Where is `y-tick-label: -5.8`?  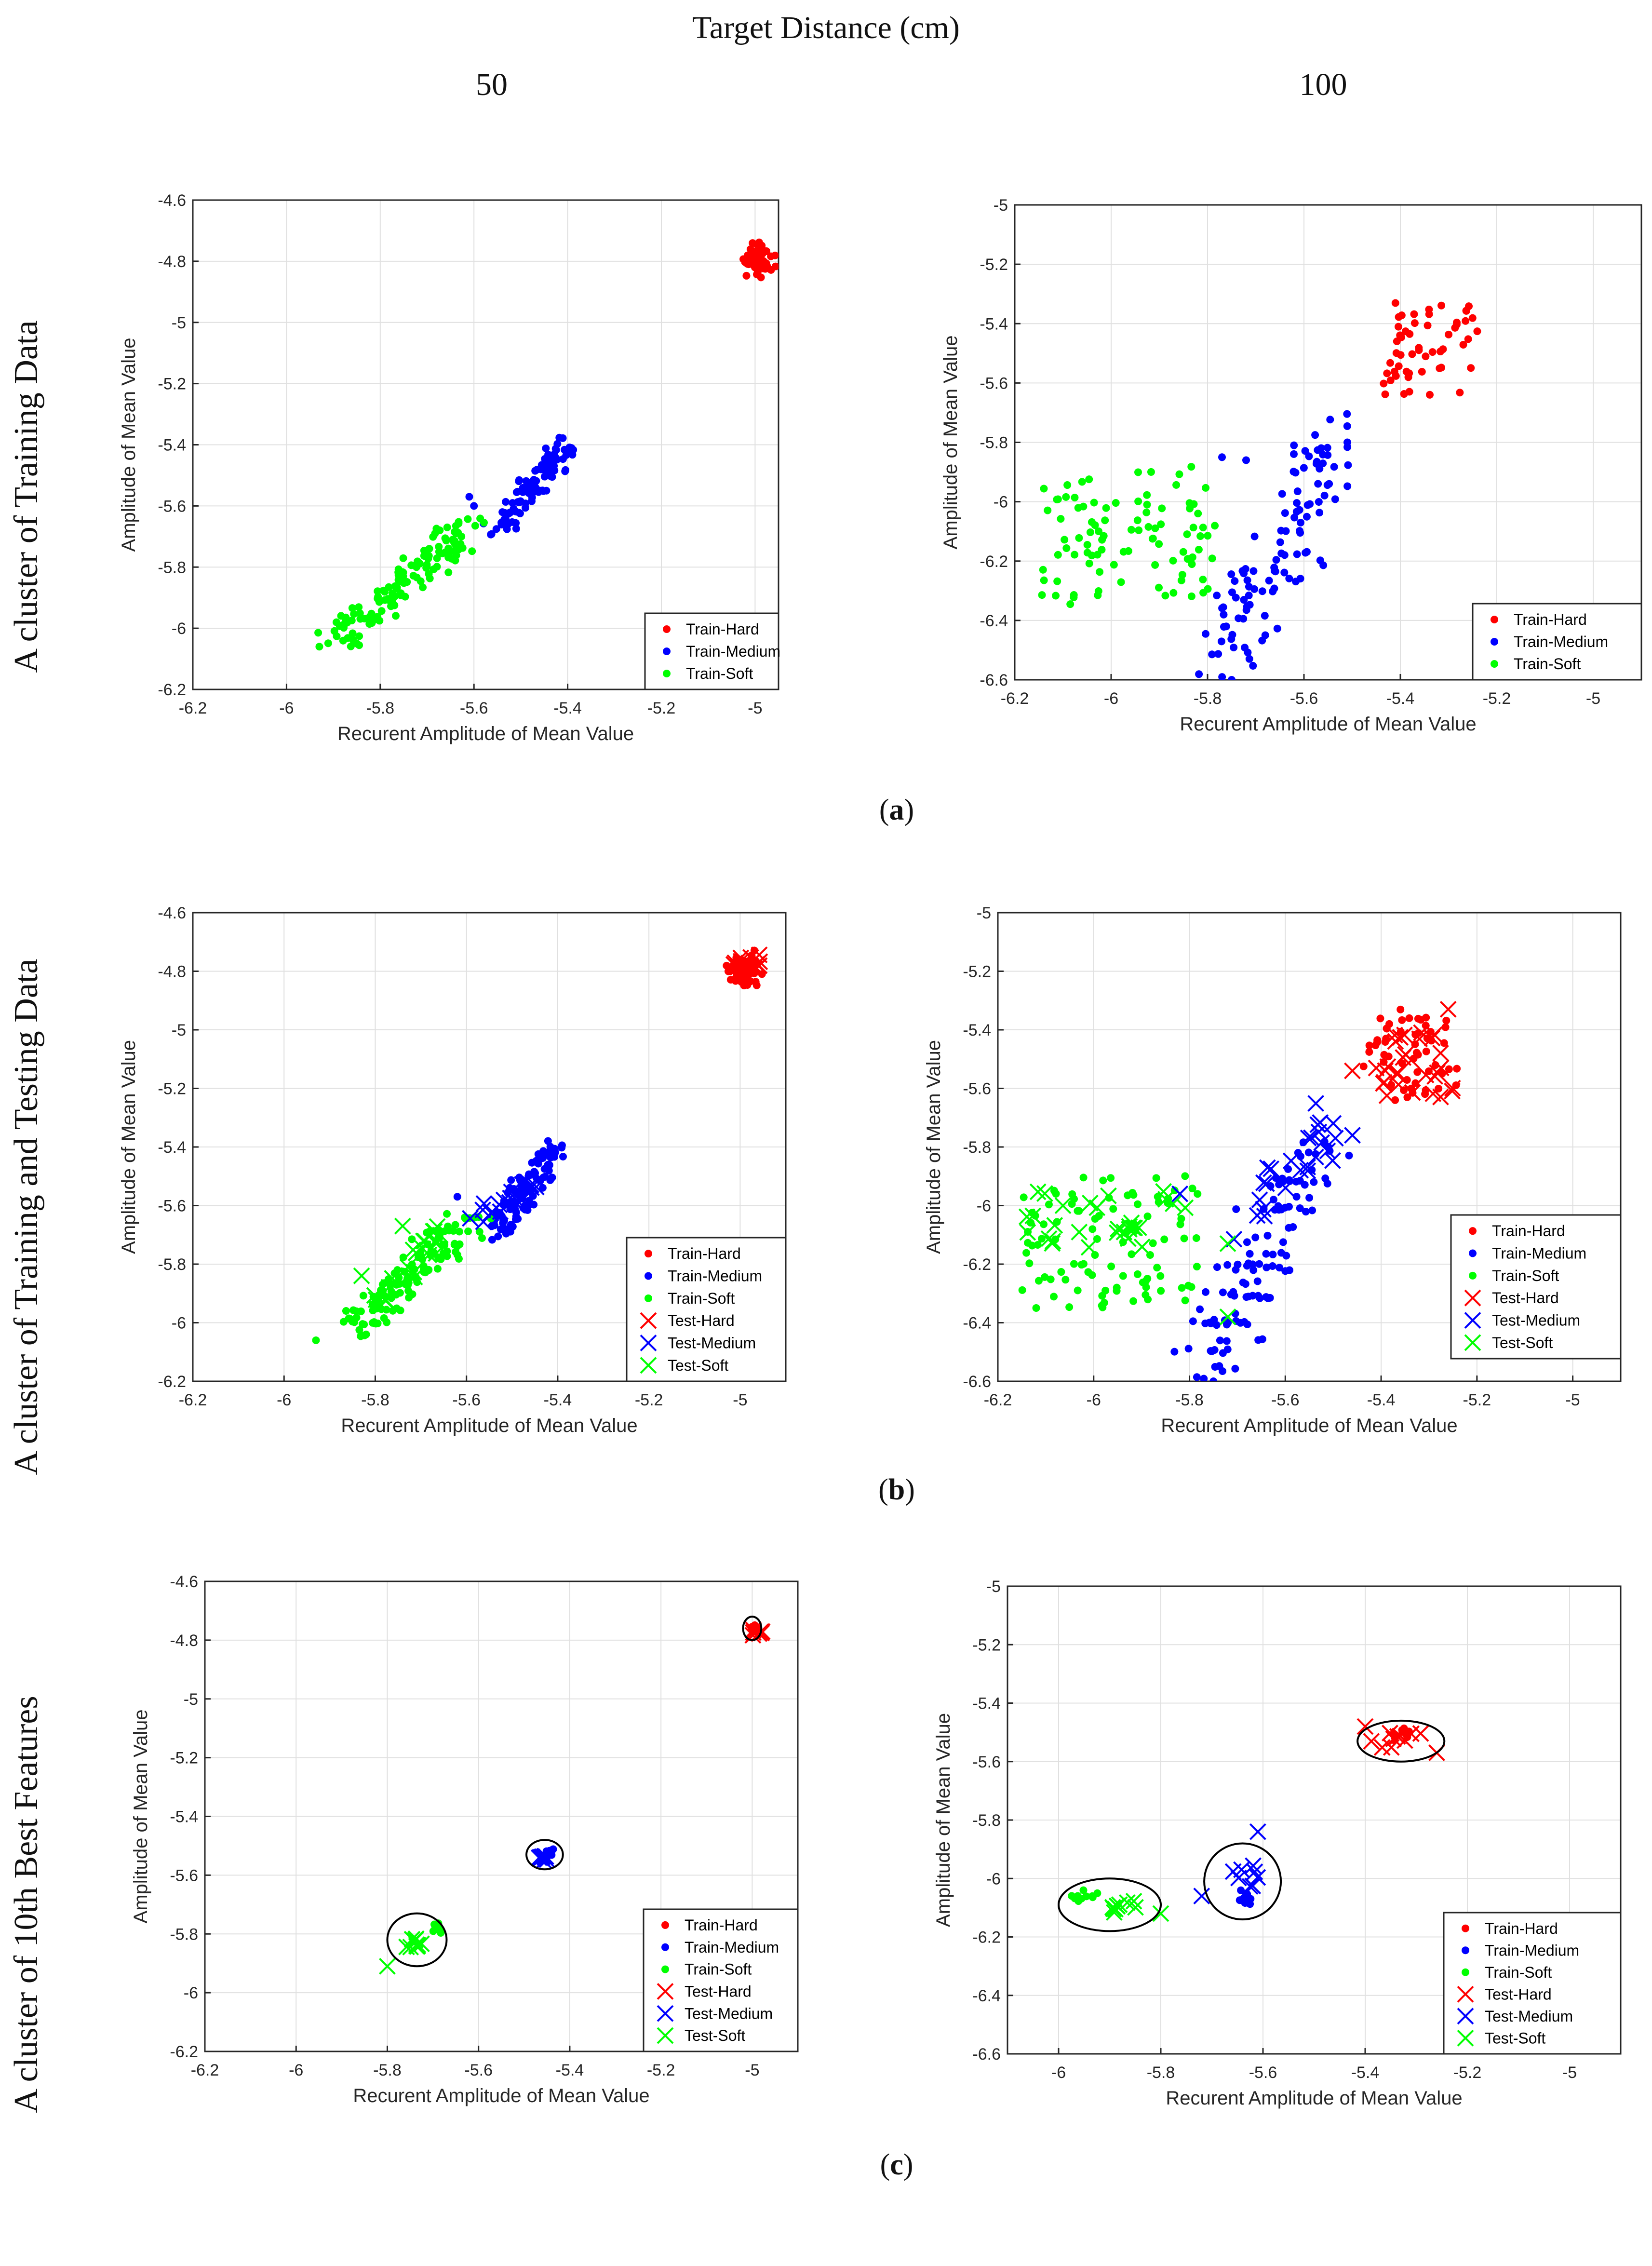 y-tick-label: -5.8 is located at coordinates (184, 1934).